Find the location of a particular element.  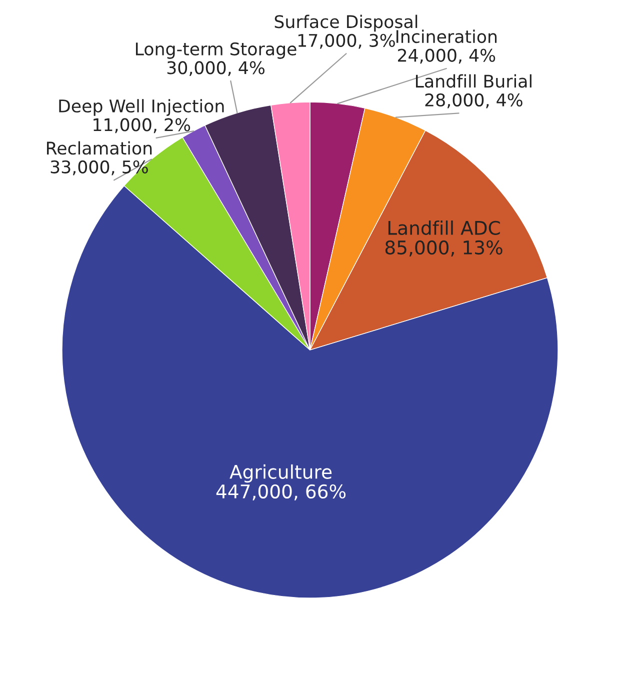

data-label: 28,000, 4% is located at coordinates (473, 100).